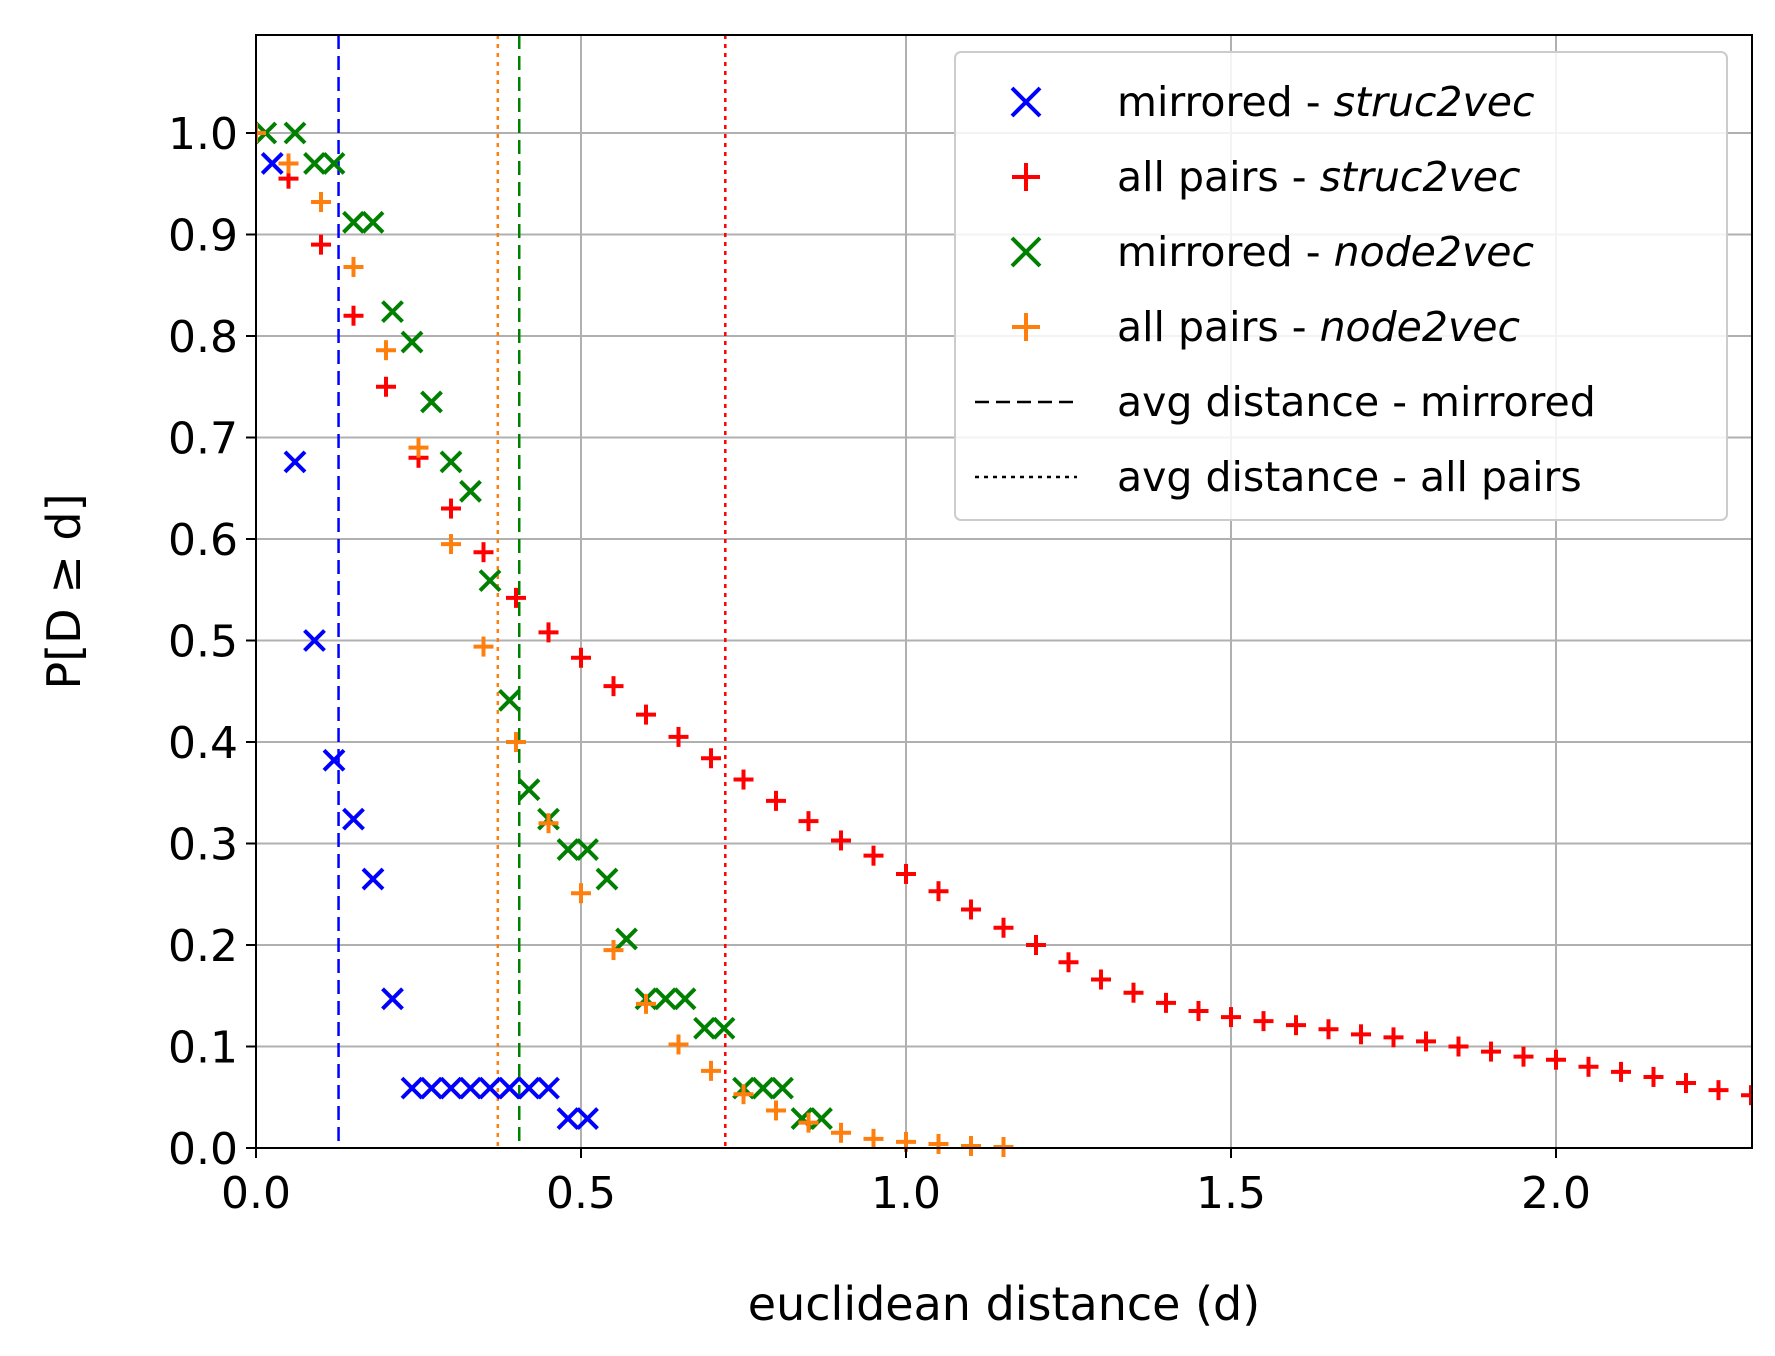 Image resolution: width=1775 pixels, height=1356 pixels. I want to click on y-tick-label: 0.0, so click(203, 1149).